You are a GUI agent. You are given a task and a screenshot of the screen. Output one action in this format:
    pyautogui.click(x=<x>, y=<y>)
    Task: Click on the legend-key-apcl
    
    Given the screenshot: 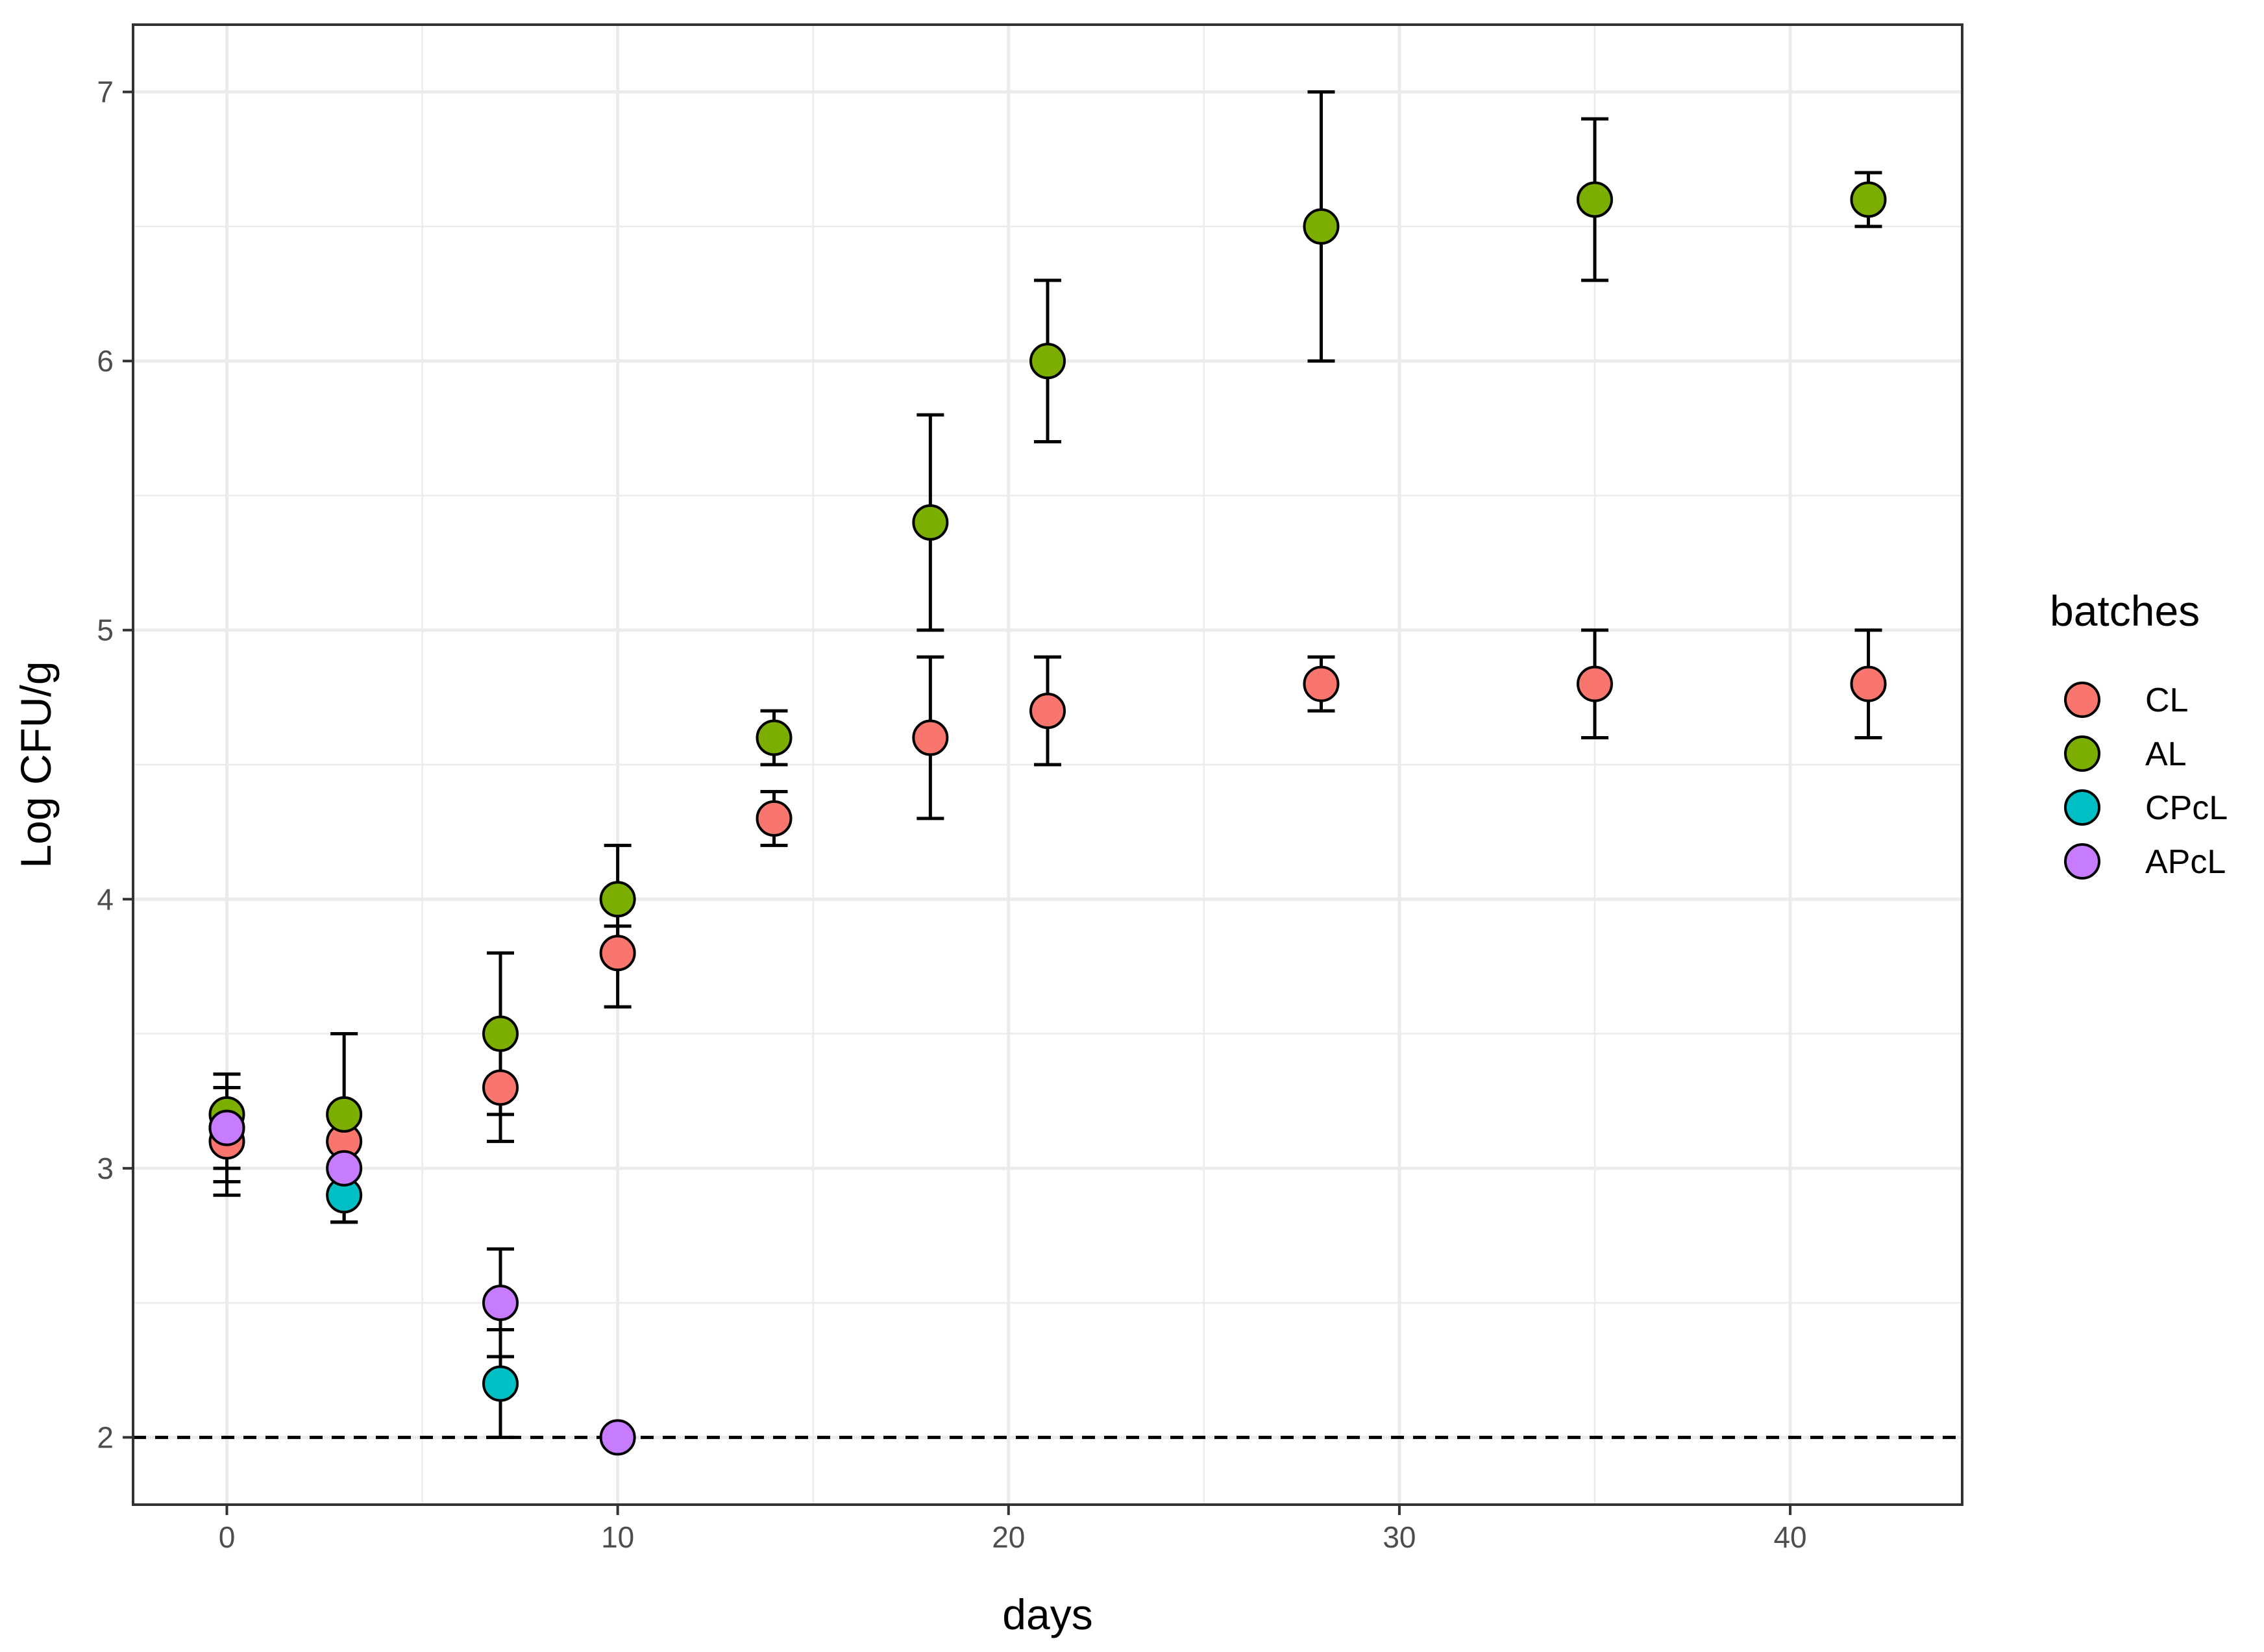 What is the action you would take?
    pyautogui.click(x=2082, y=862)
    